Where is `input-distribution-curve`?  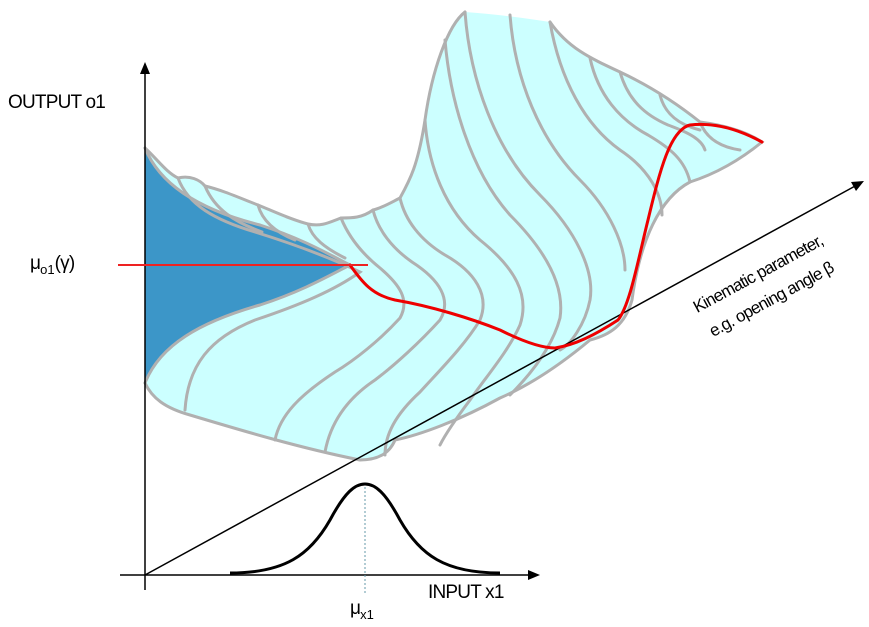
input-distribution-curve is located at coordinates (365, 528).